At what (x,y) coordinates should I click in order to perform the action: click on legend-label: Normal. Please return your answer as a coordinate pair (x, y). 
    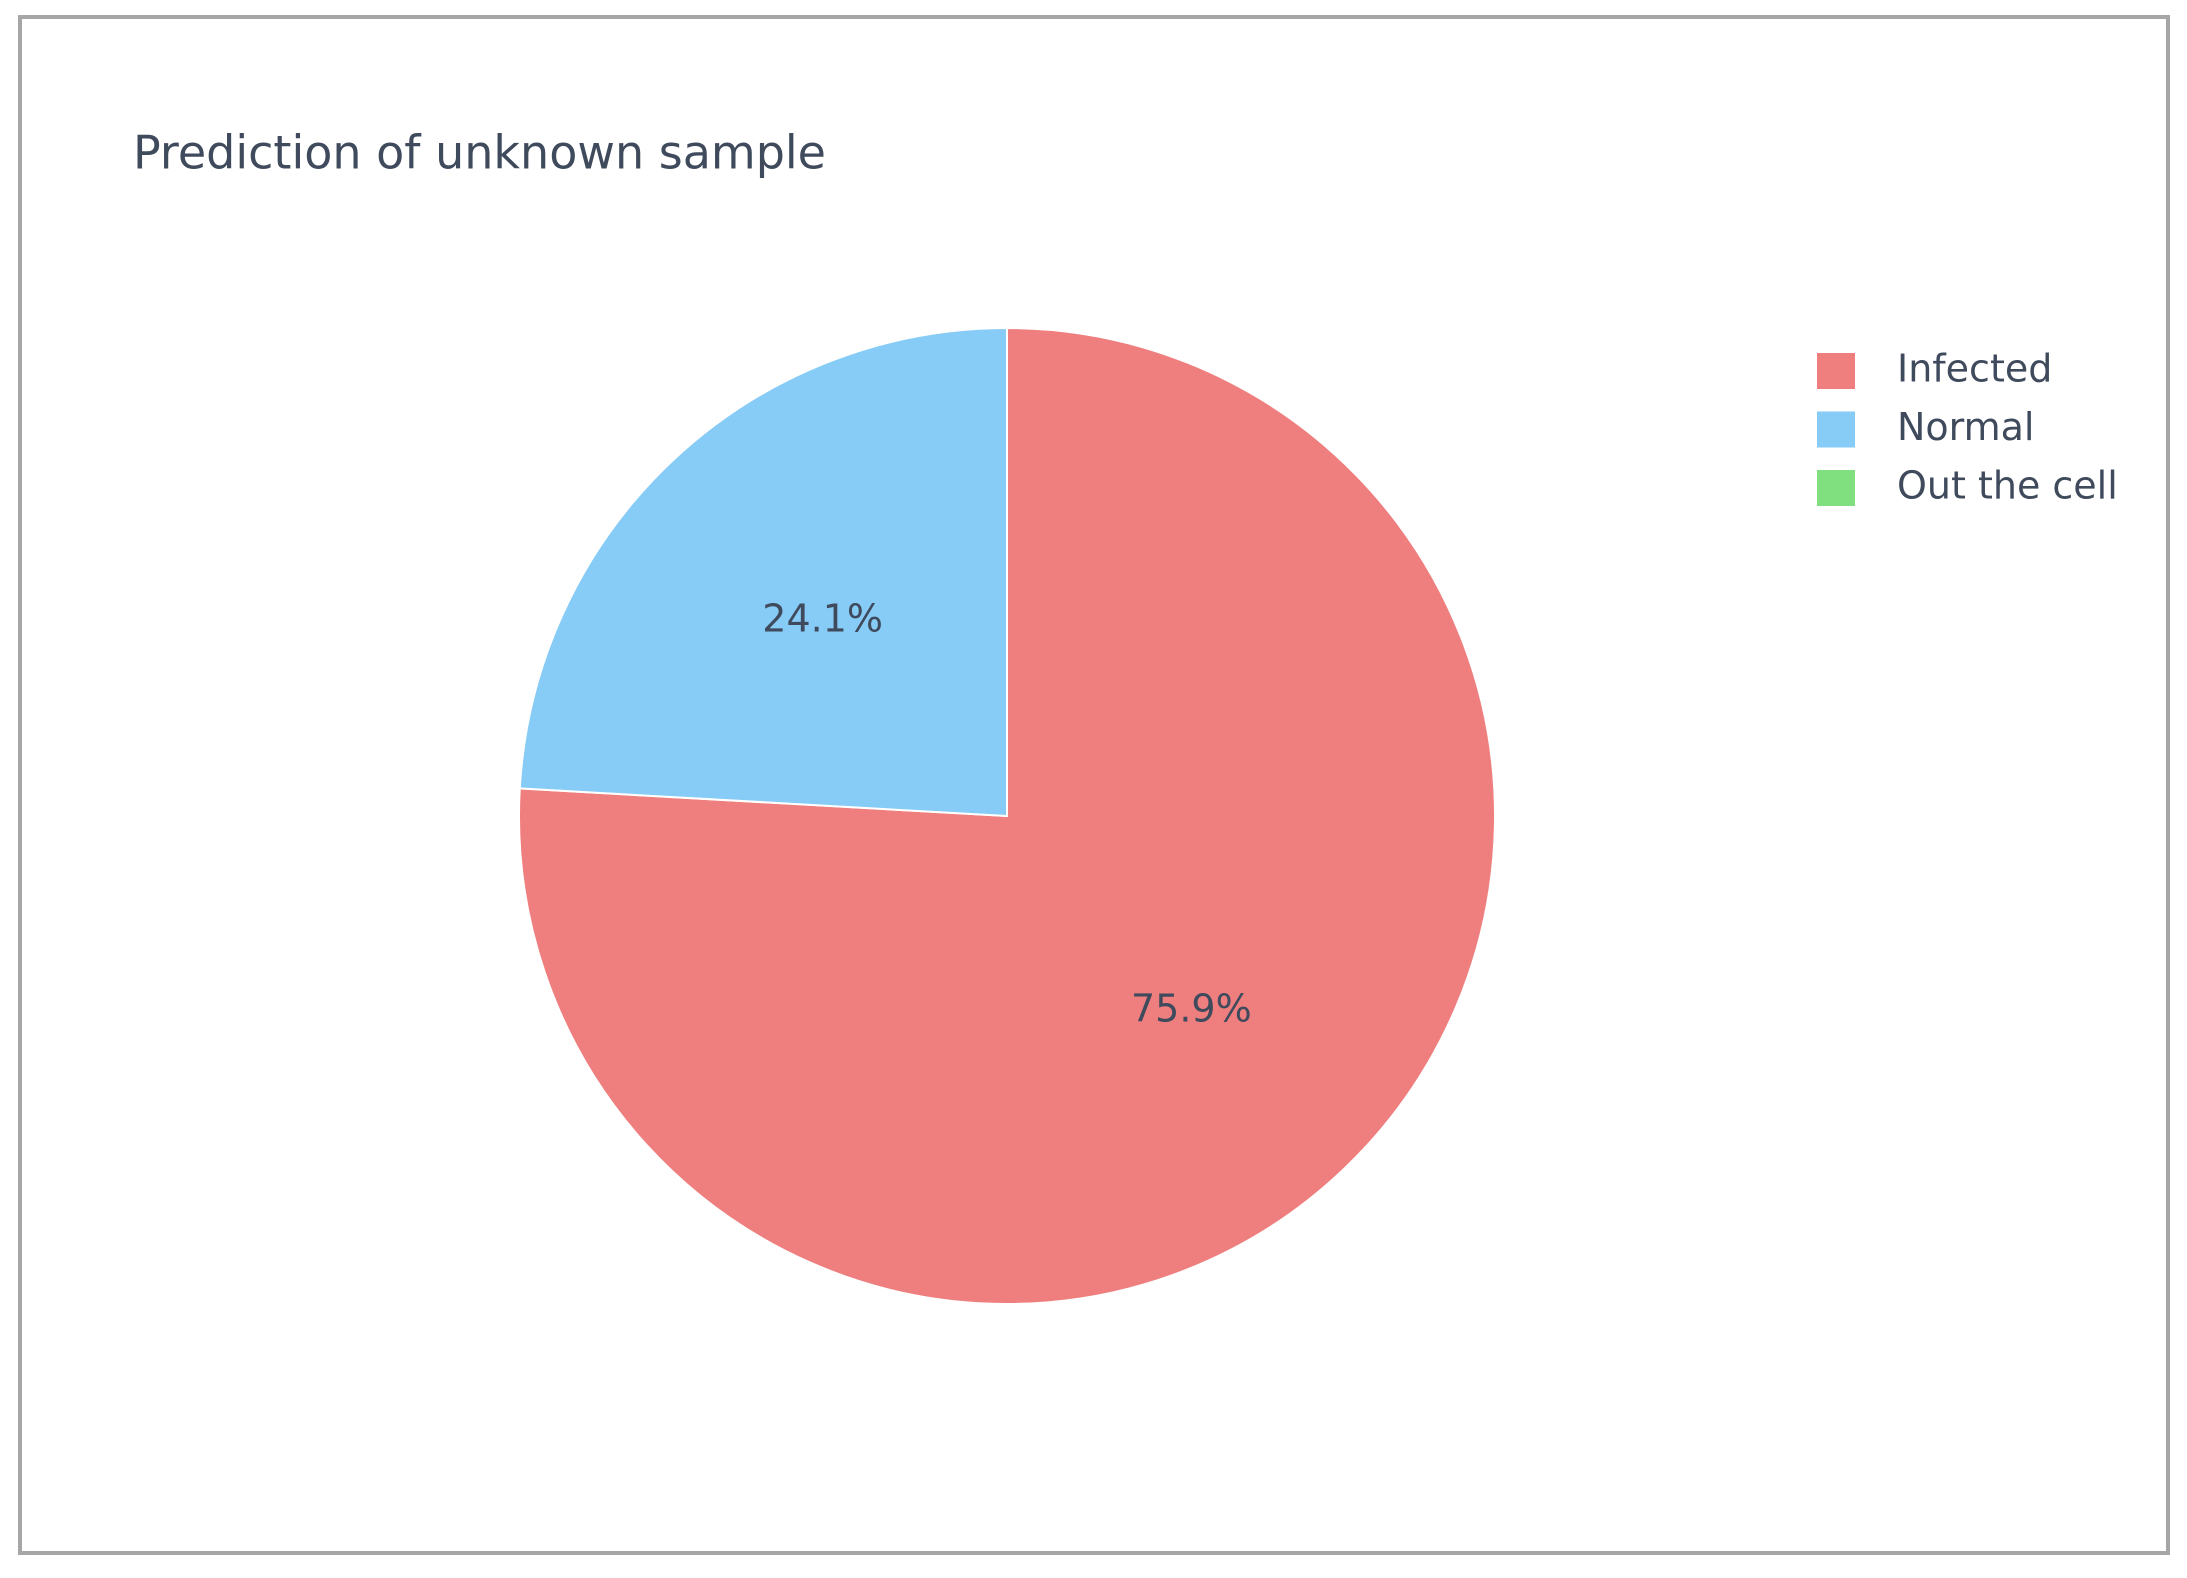
    Looking at the image, I should click on (1966, 427).